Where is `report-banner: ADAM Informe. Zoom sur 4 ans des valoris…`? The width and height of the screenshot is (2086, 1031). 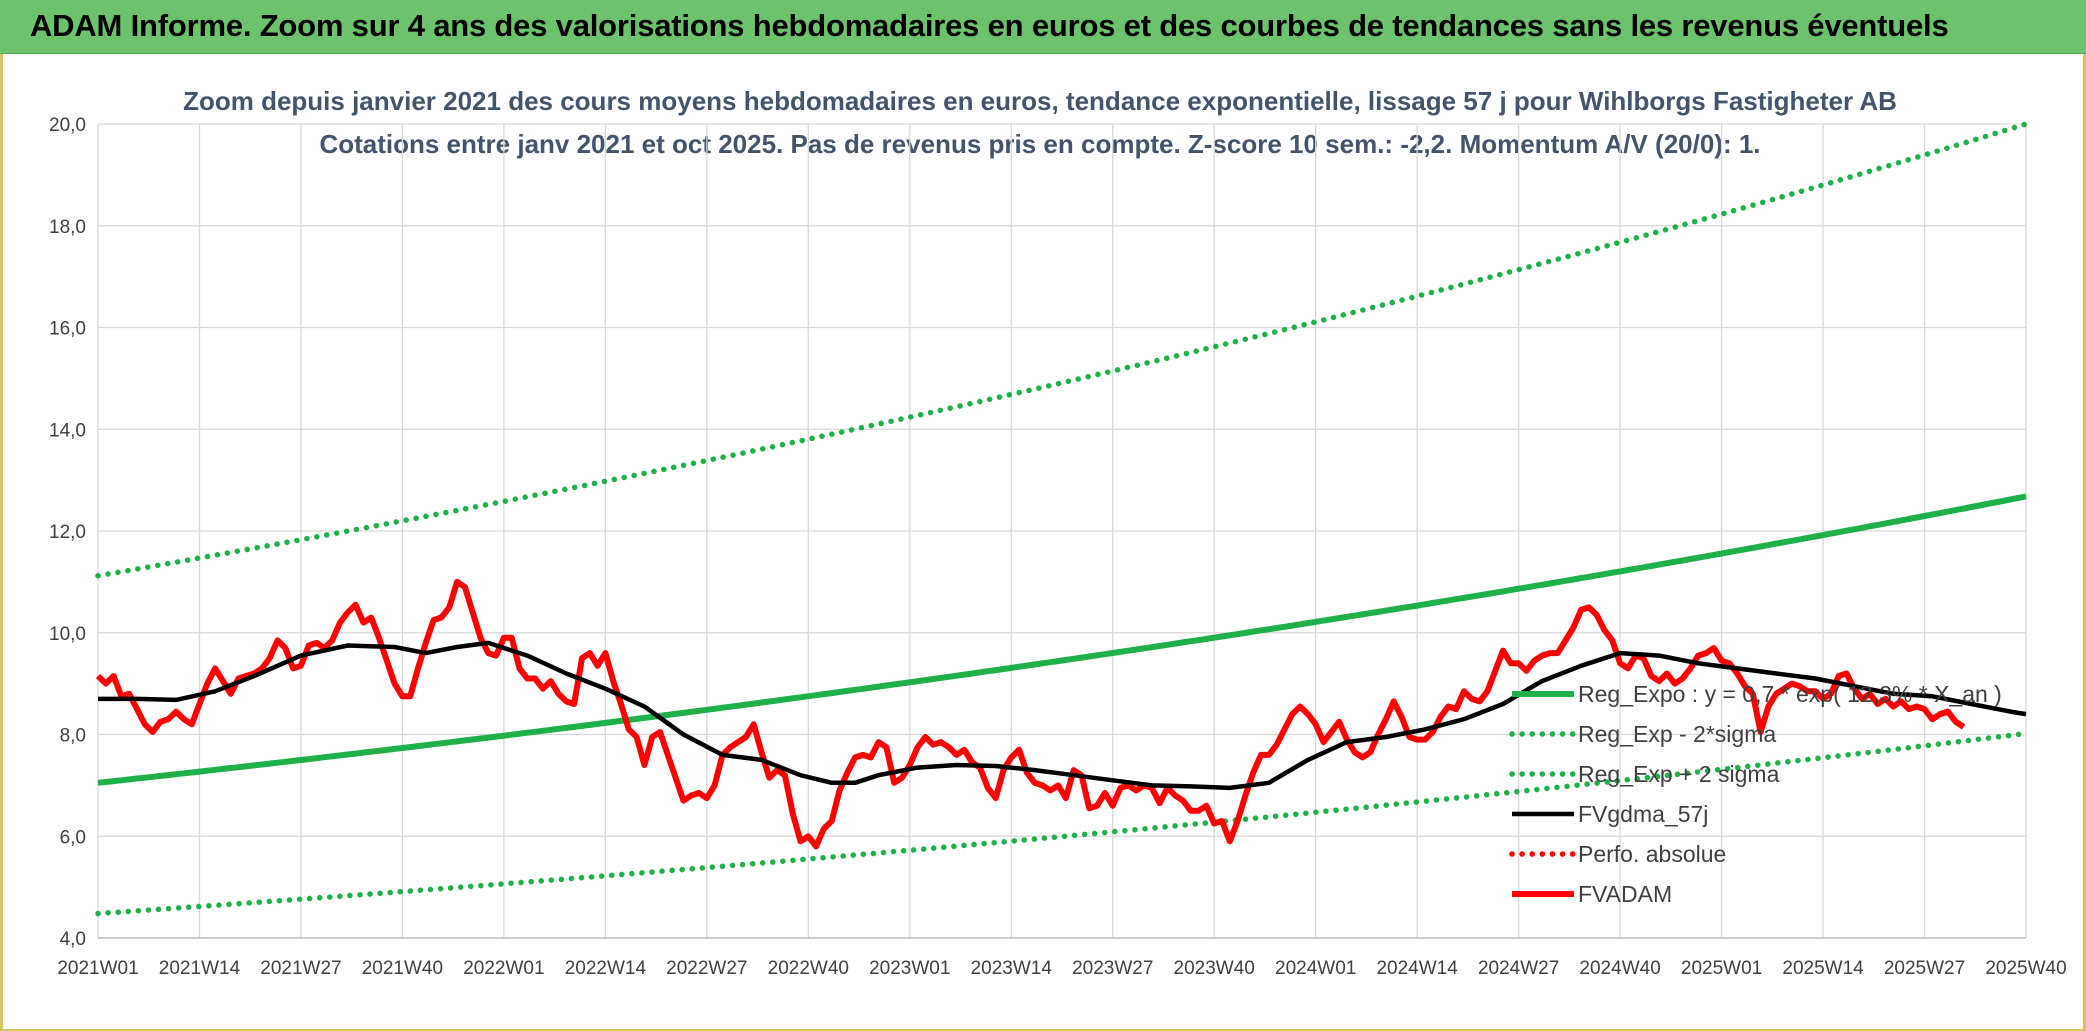
report-banner: ADAM Informe. Zoom sur 4 ans des valoris… is located at coordinates (1043, 27).